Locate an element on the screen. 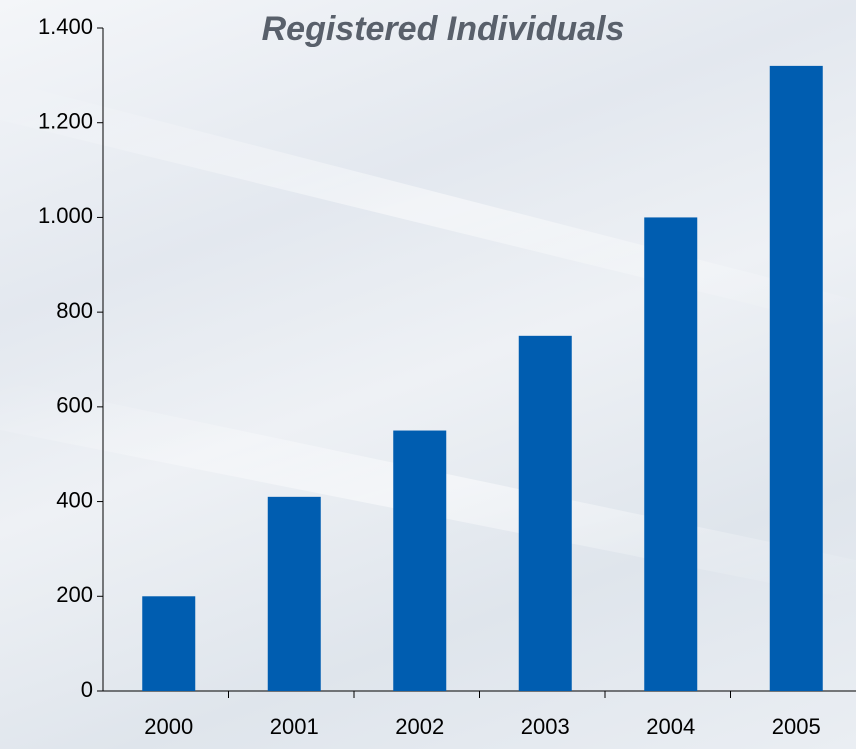 The image size is (856, 749). y-tick-label: 1.000 is located at coordinates (65, 215).